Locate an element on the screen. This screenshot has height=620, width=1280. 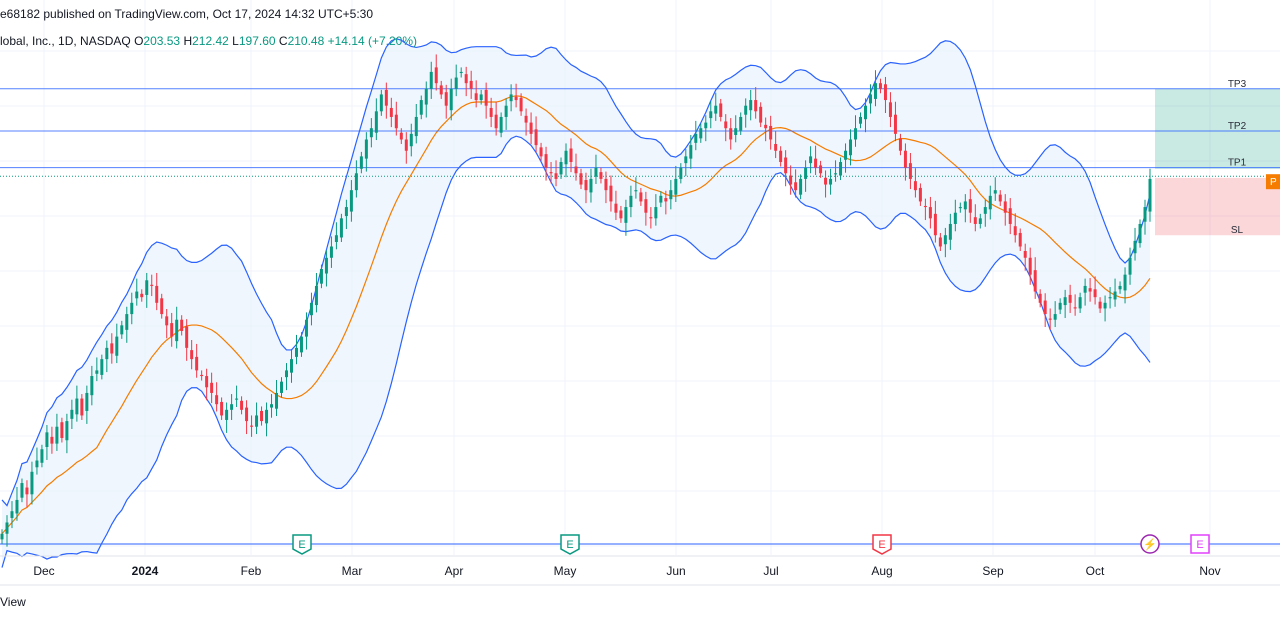
entry-badge is located at coordinates (1273, 182).